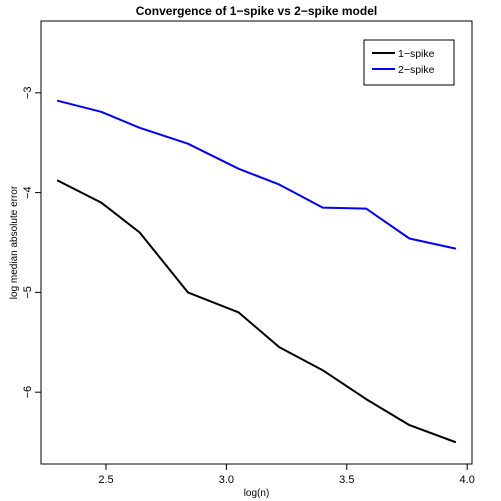 The width and height of the screenshot is (501, 501). What do you see at coordinates (14, 242) in the screenshot?
I see `y-axis-label: log median absolute error` at bounding box center [14, 242].